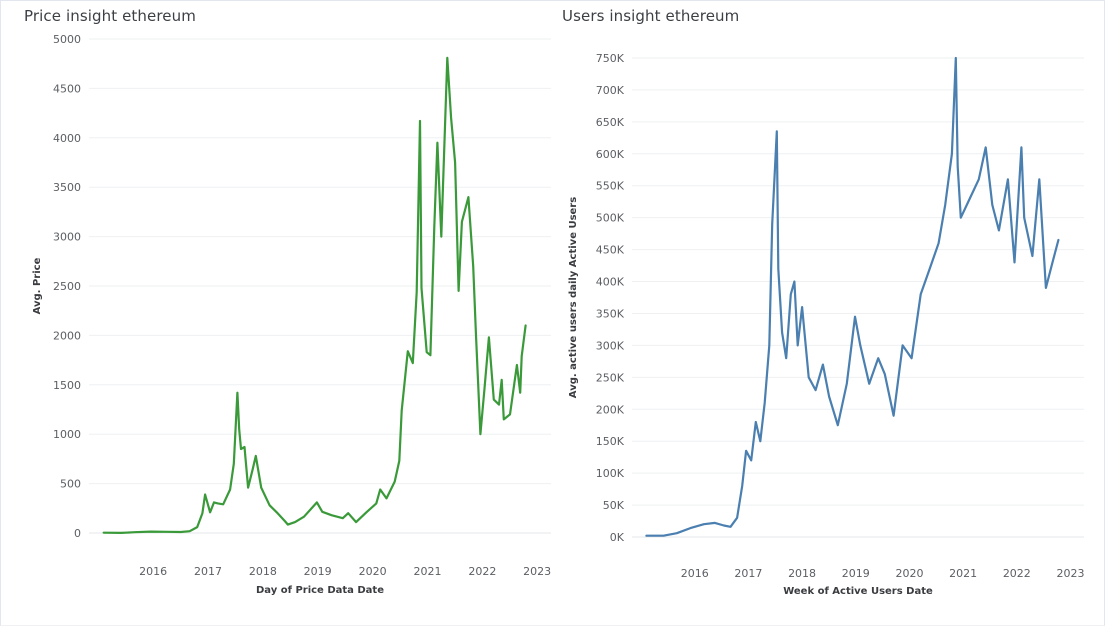 Image resolution: width=1105 pixels, height=626 pixels. Describe the element at coordinates (910, 573) in the screenshot. I see `users-chart-x-tick-label: 2020` at that location.